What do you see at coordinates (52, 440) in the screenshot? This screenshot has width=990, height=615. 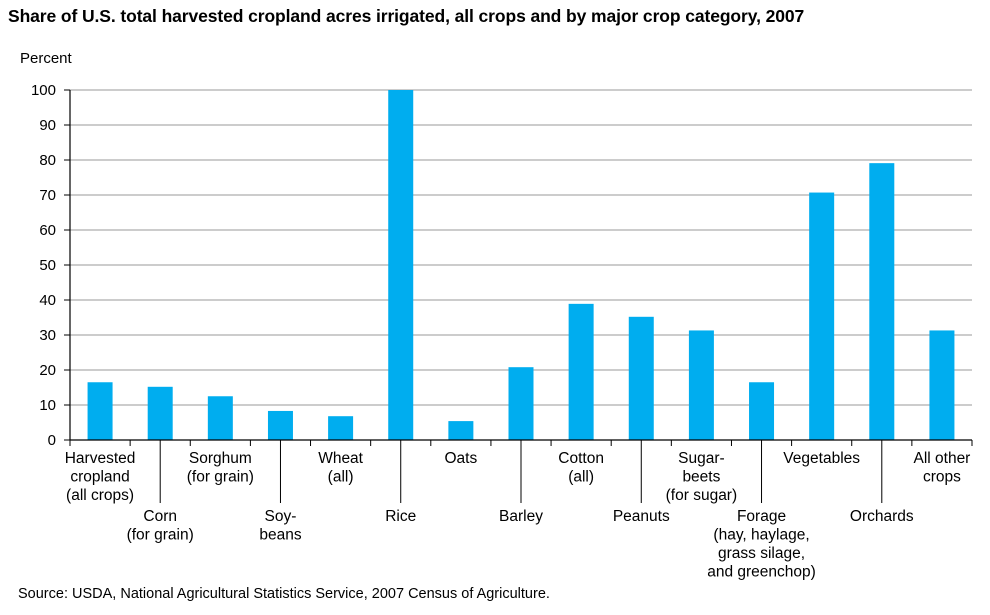 I see `y-tick-label: 0` at bounding box center [52, 440].